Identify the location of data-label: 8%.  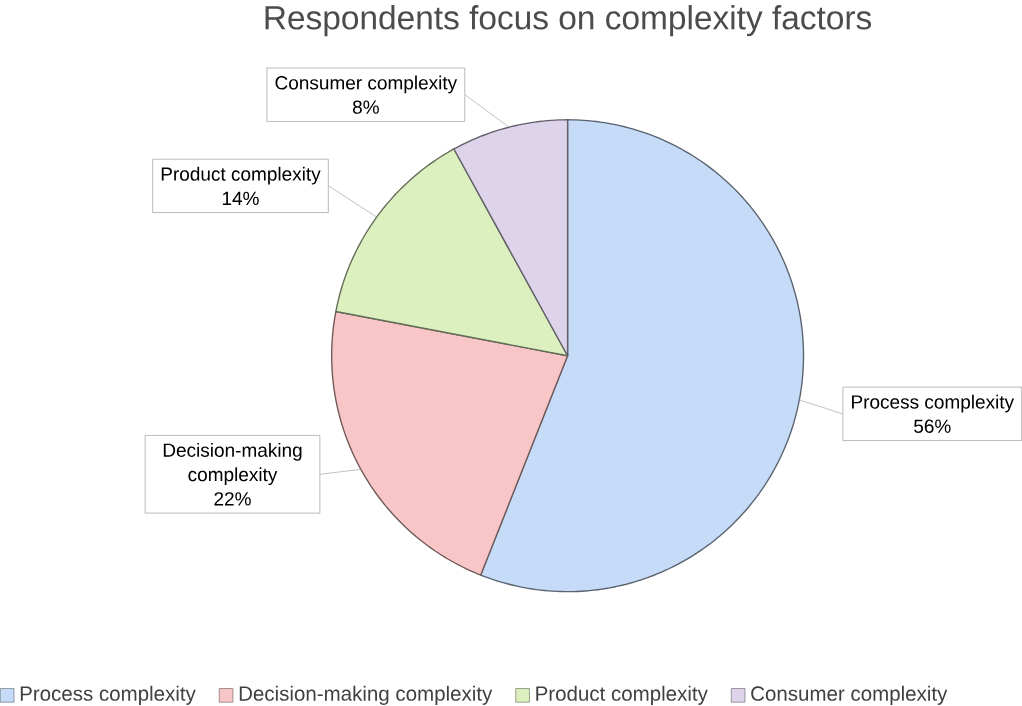
(365, 107).